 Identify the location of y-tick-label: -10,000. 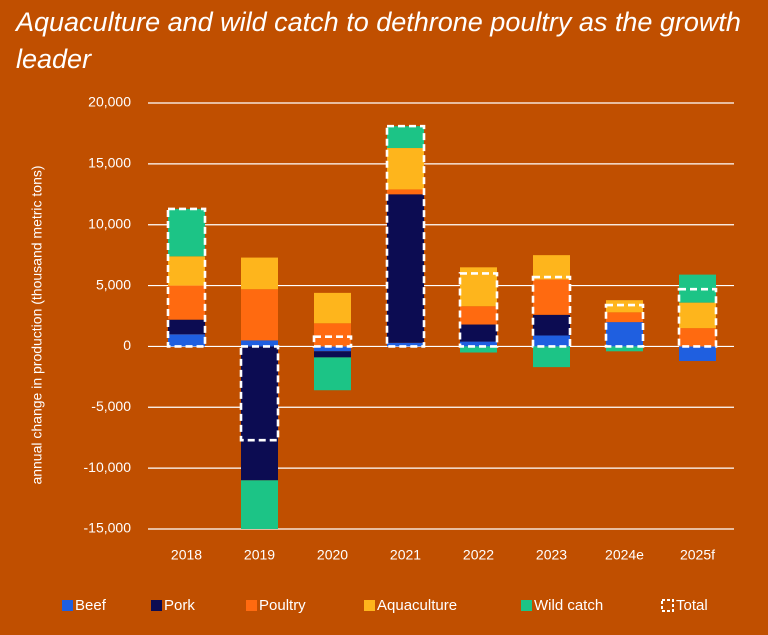
(108, 467).